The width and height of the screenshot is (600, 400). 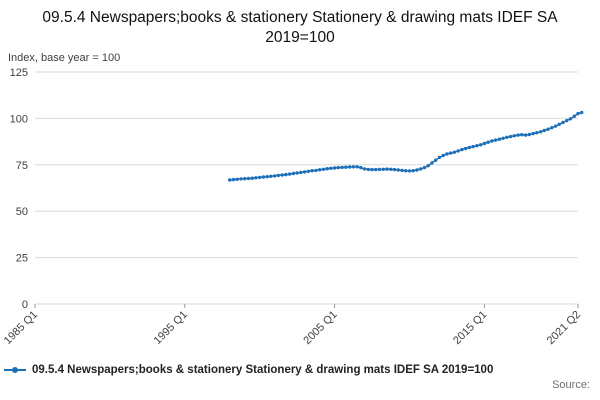 What do you see at coordinates (320, 328) in the screenshot?
I see `svg-text: 2005 Q1` at bounding box center [320, 328].